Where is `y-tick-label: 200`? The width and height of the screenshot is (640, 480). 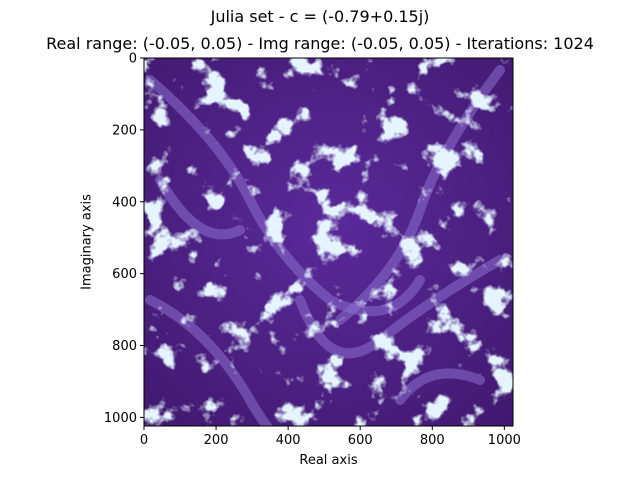 y-tick-label: 200 is located at coordinates (124, 130).